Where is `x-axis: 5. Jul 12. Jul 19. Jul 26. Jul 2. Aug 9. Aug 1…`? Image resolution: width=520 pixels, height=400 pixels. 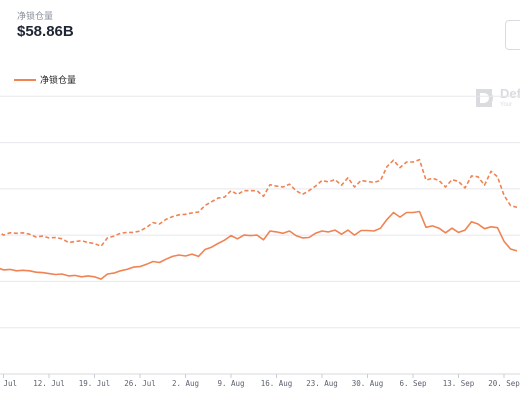 x-axis: 5. Jul 12. Jul 19. Jul 26. Jul 2. Aug 9. Aug 1… is located at coordinates (260, 381).